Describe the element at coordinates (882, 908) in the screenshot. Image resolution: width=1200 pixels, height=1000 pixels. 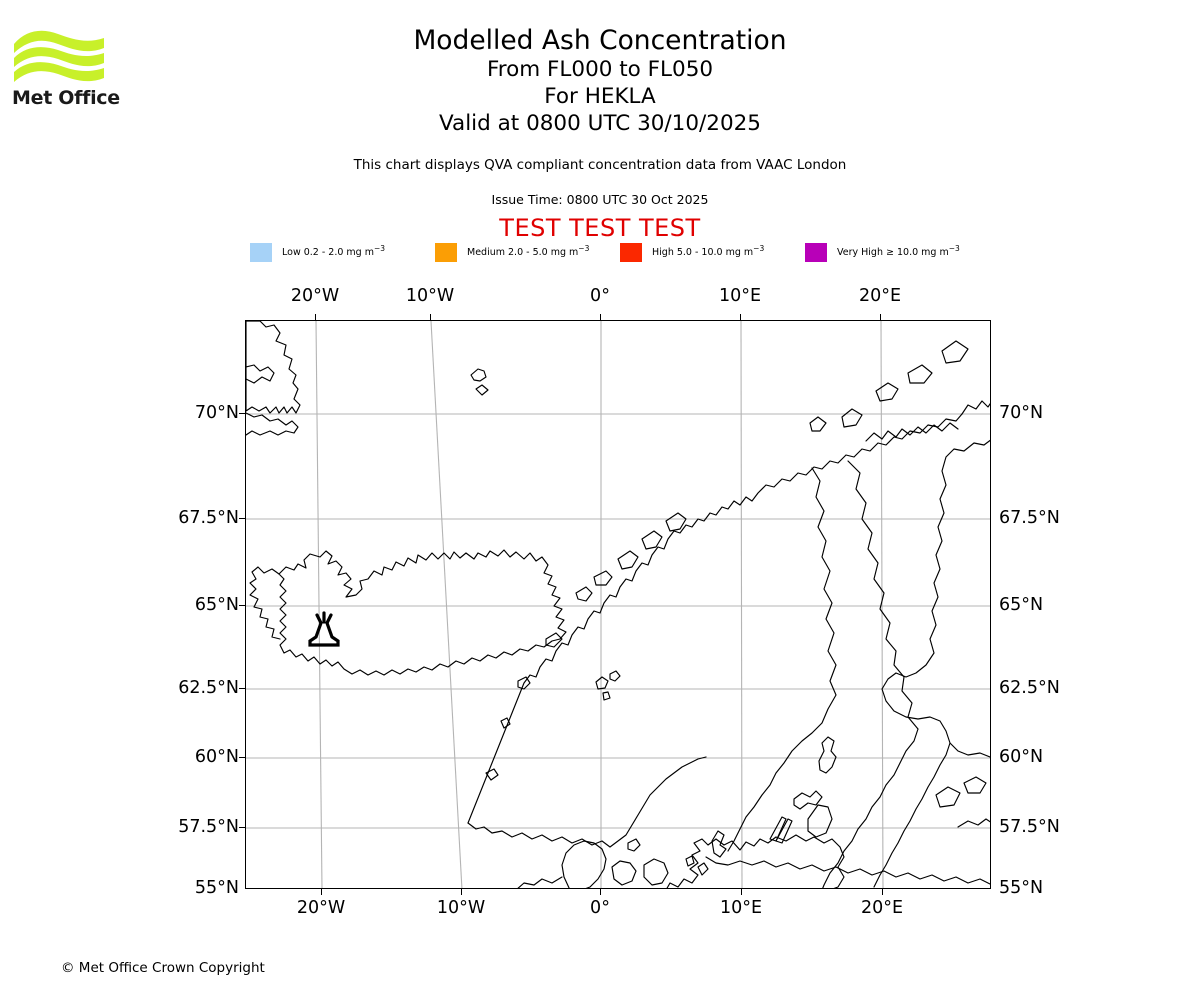
I see `lon-label-bottom-4: 20°E` at that location.